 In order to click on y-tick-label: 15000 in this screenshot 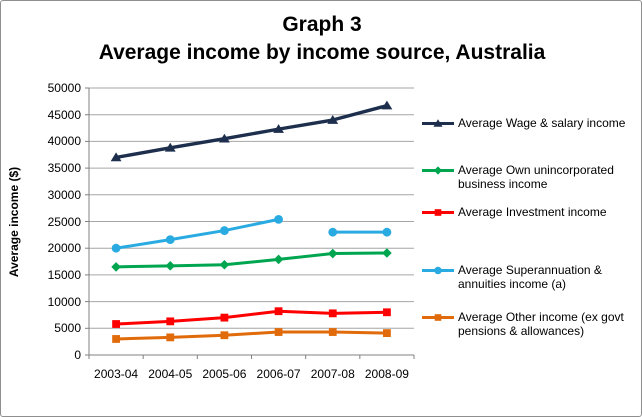, I will do `click(64, 274)`.